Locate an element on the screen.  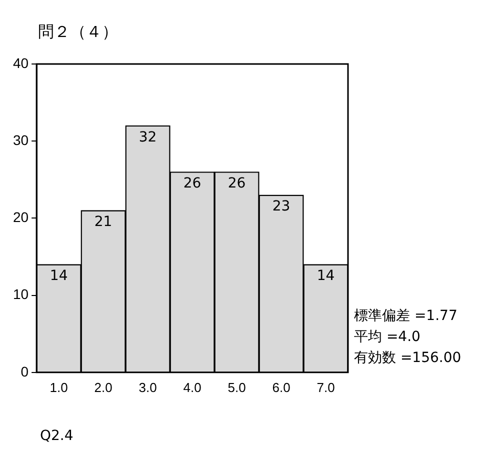
x-axis-title: Q2.4 is located at coordinates (57, 436).